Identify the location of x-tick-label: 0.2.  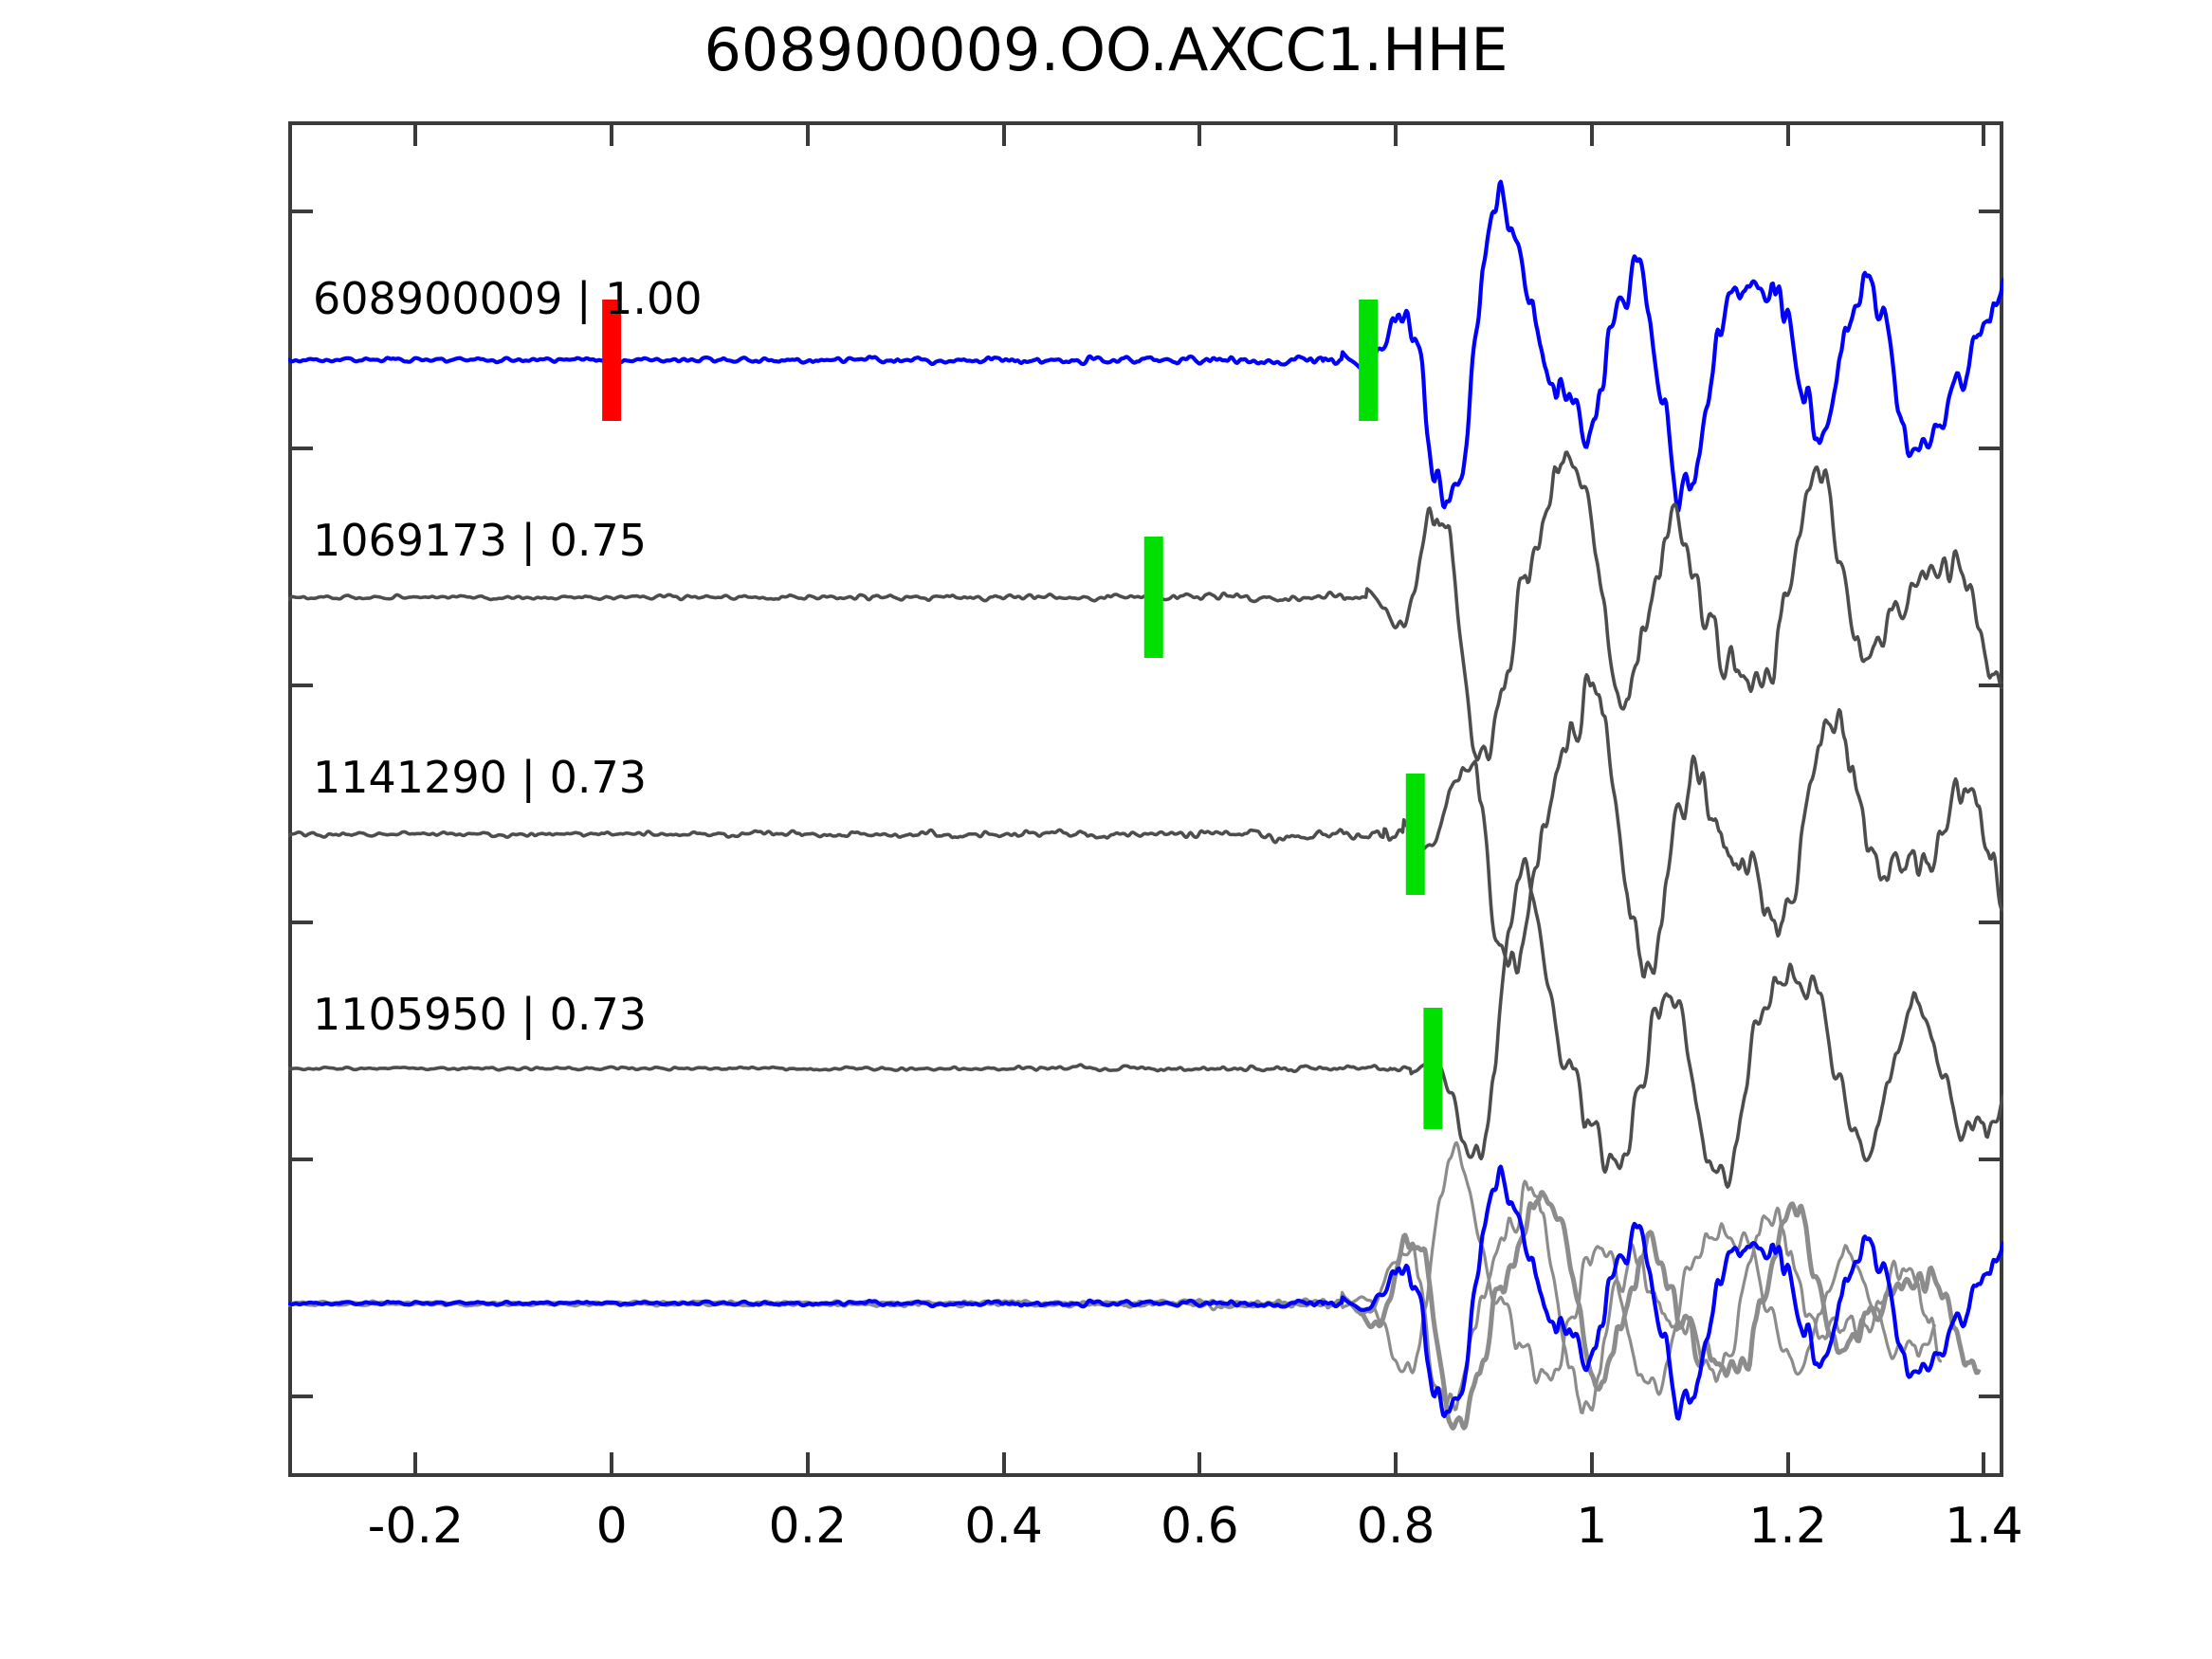
(808, 1526).